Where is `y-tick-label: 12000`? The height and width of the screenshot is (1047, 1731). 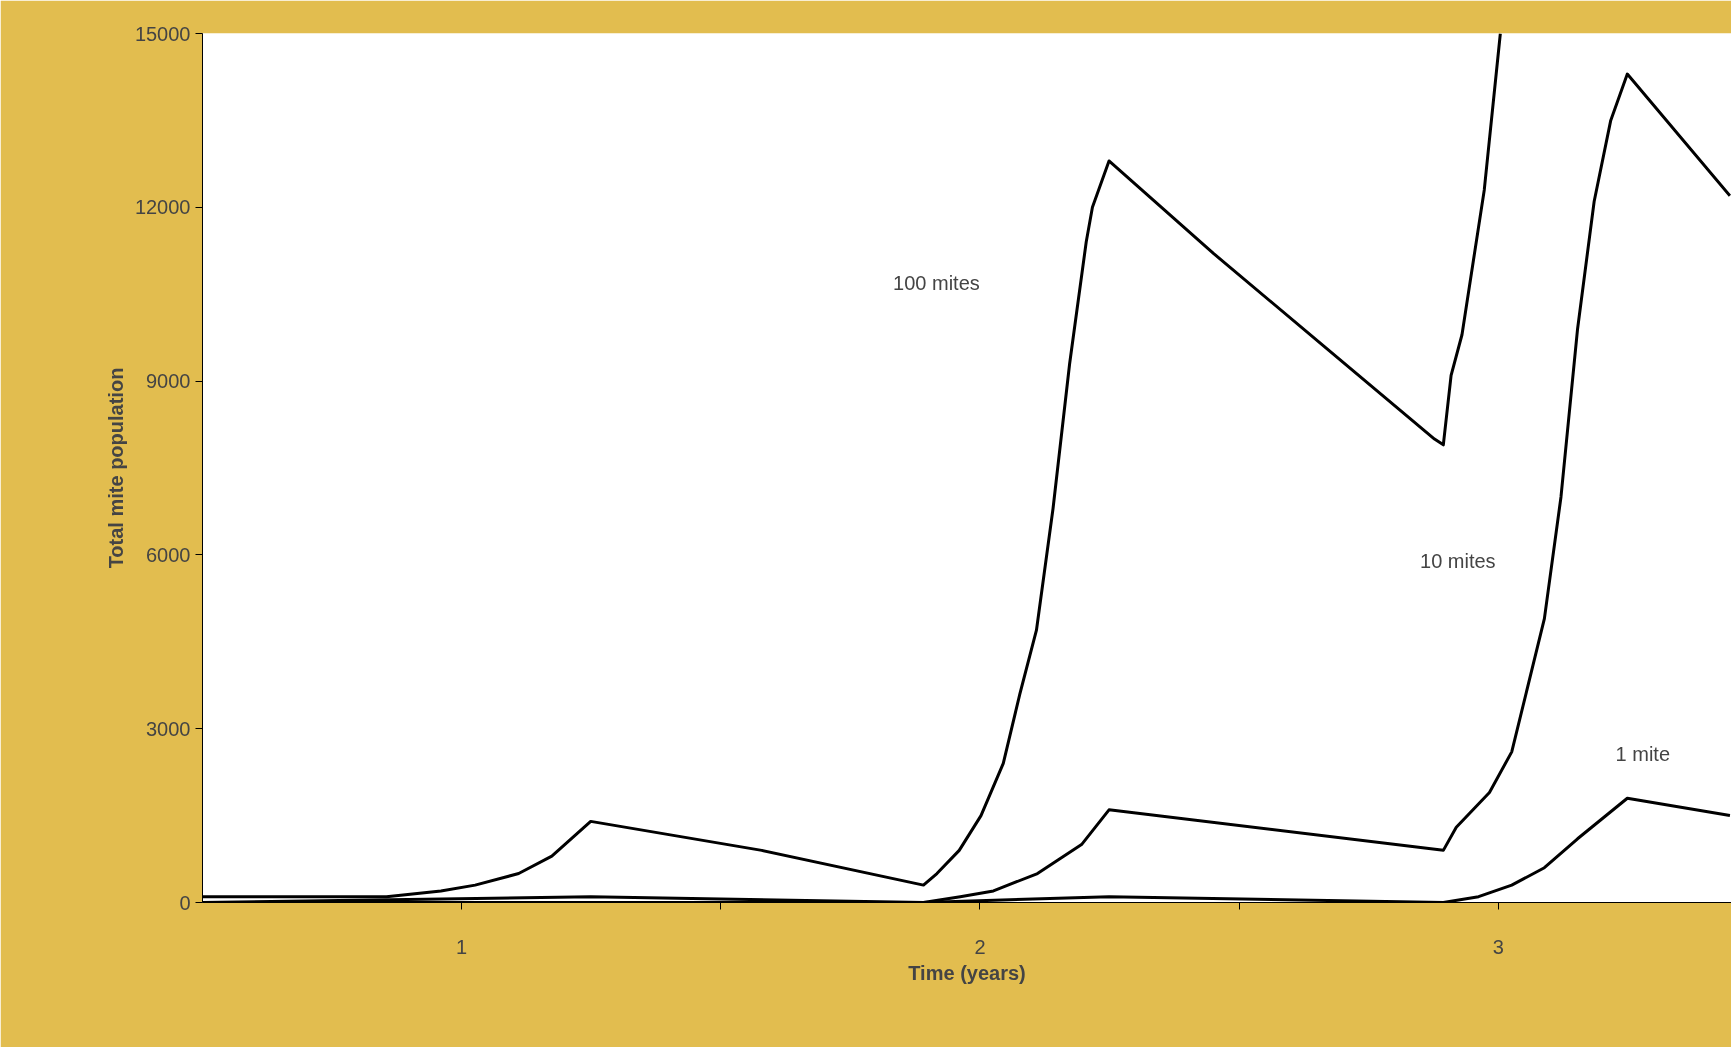 y-tick-label: 12000 is located at coordinates (162, 207).